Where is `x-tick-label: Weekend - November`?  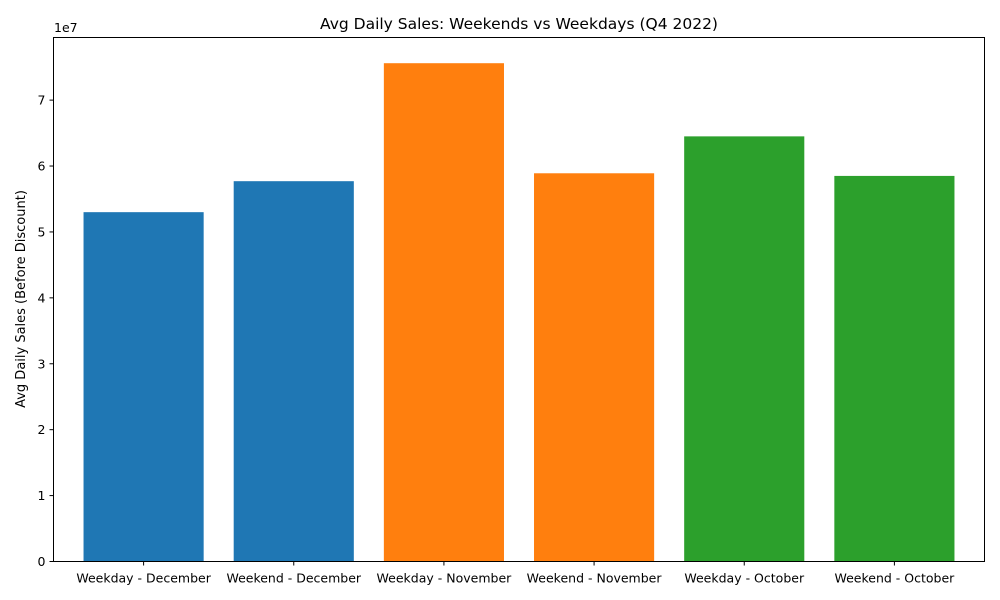 x-tick-label: Weekend - November is located at coordinates (595, 578).